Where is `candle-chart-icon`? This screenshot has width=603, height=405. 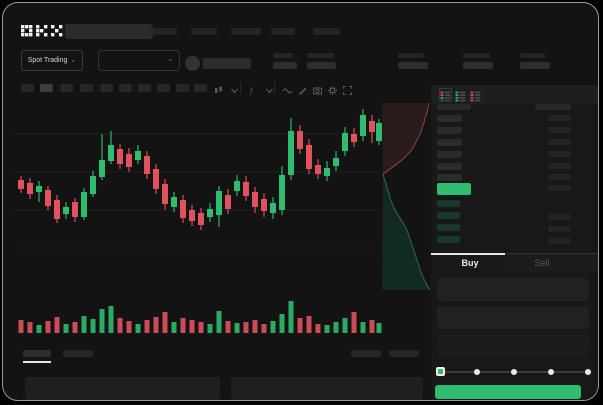
candle-chart-icon is located at coordinates (218, 88).